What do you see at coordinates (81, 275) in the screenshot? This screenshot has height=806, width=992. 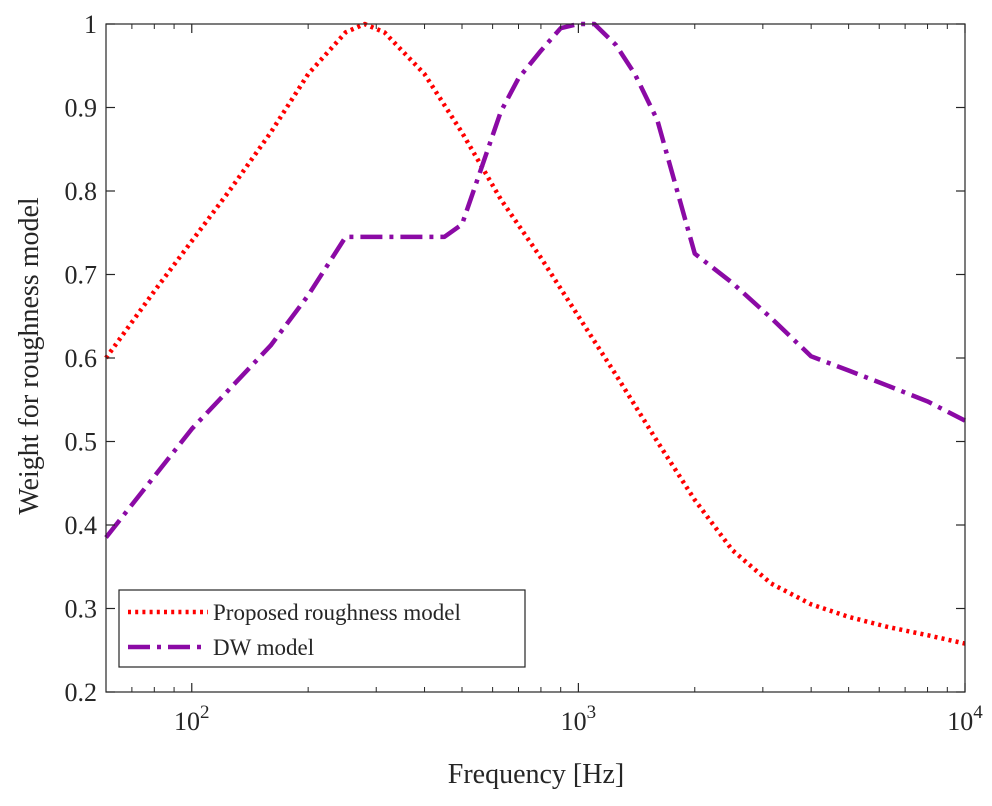 I see `y-tick-label: 0.7` at bounding box center [81, 275].